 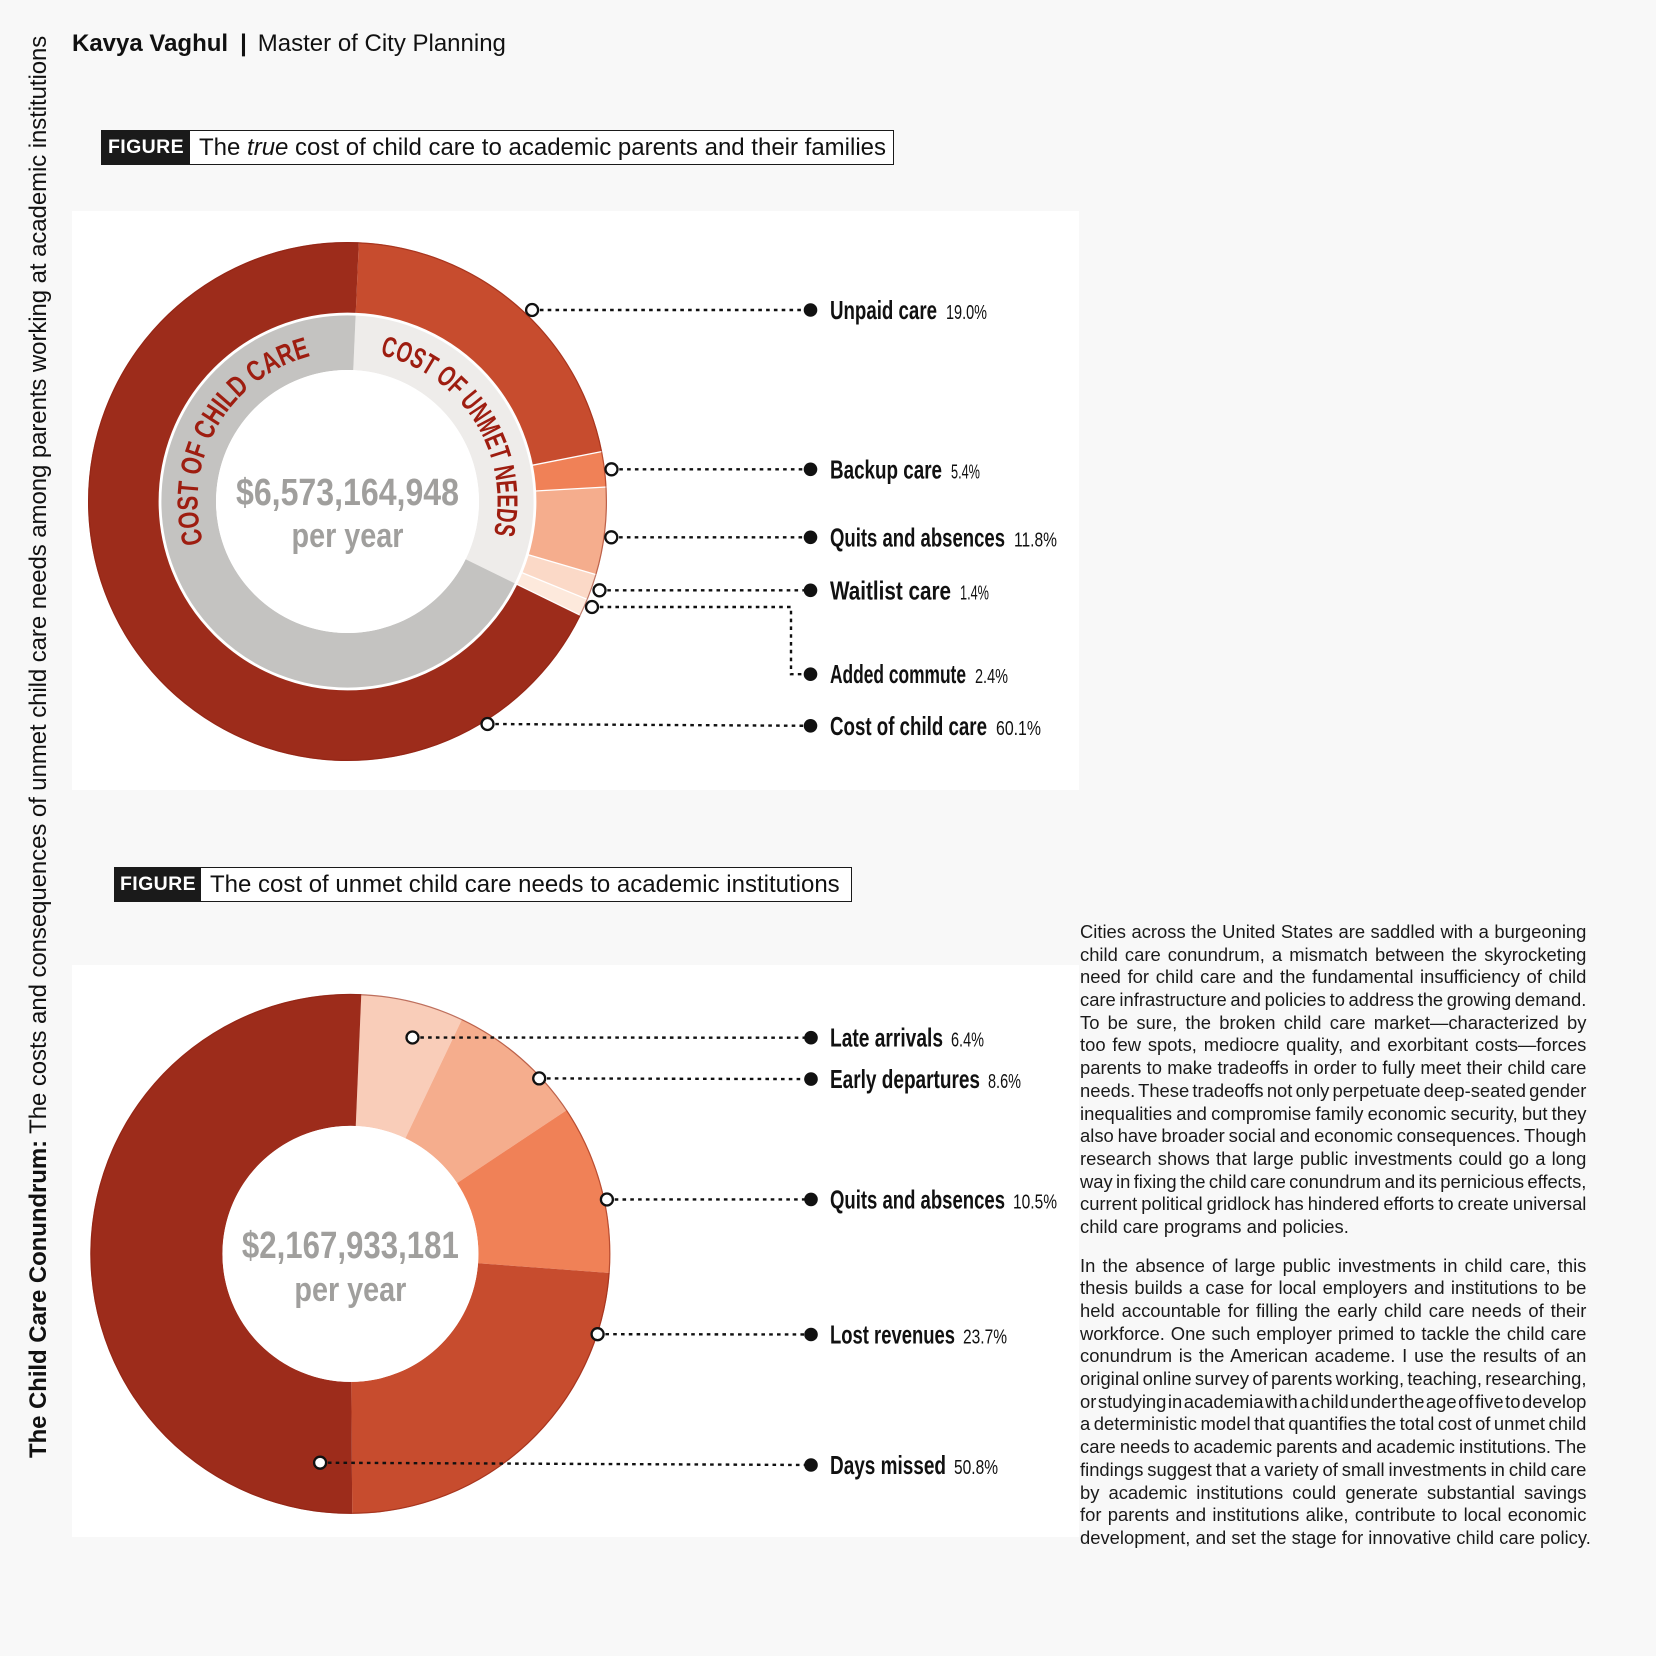 What do you see at coordinates (347, 493) in the screenshot?
I see `svg-text: $6,573,164,948` at bounding box center [347, 493].